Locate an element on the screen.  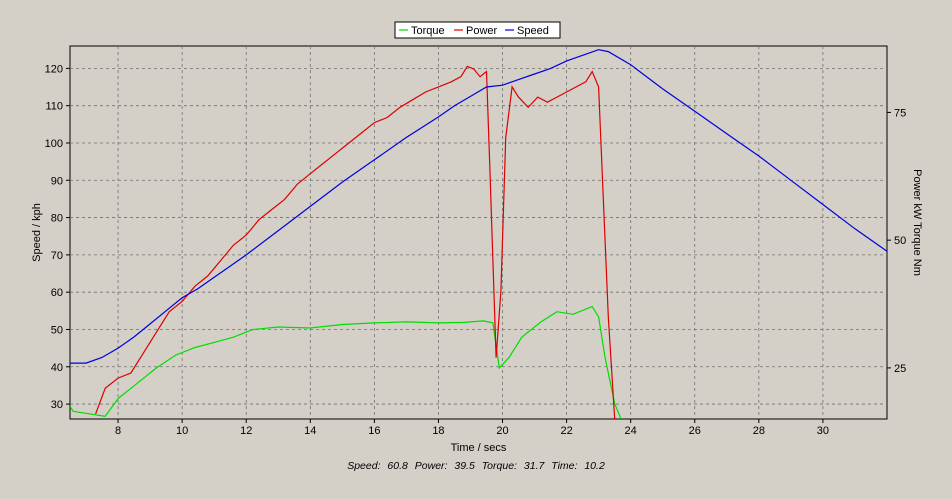
legend-label-speed: Speed is located at coordinates (533, 31).